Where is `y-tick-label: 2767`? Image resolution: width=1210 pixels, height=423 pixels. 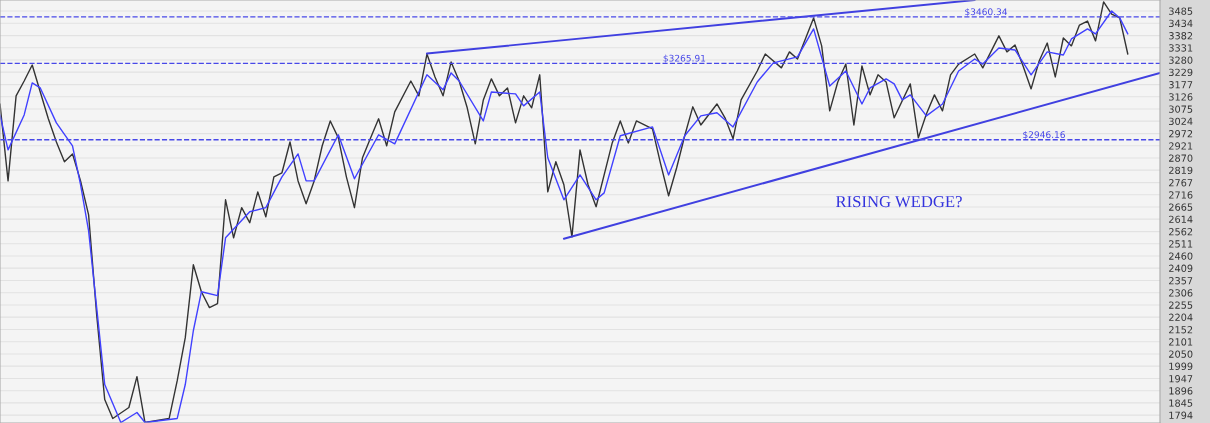
y-tick-label: 2767 is located at coordinates (1181, 183).